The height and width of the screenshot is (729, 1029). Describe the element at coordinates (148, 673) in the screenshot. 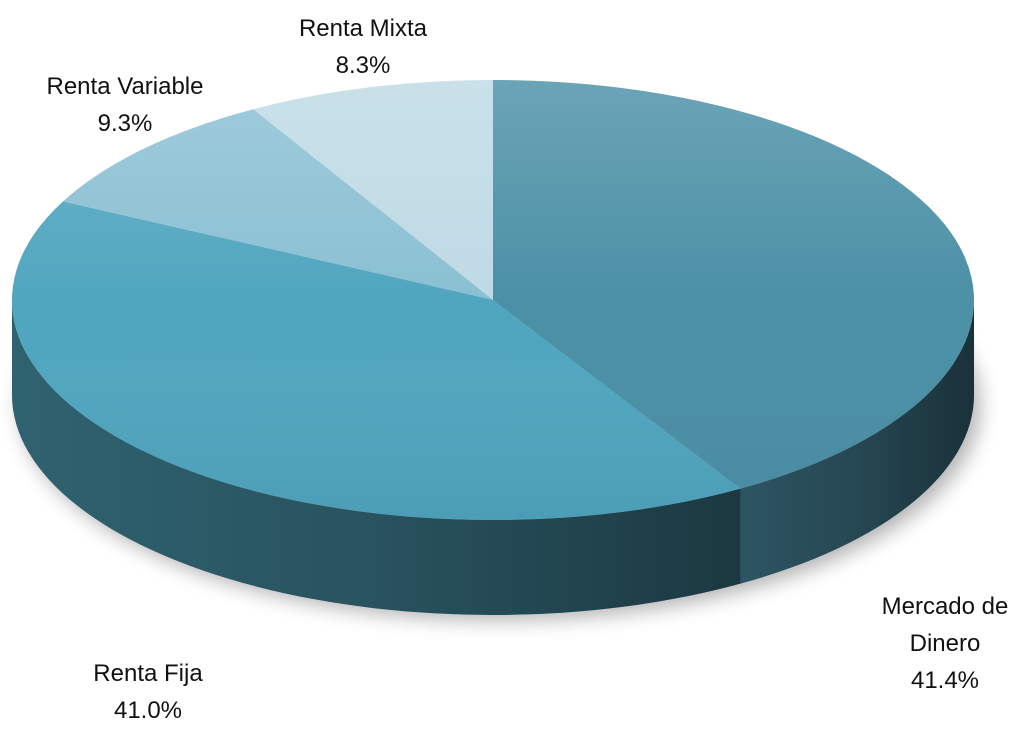

I see `slice-label: Renta Fija` at that location.